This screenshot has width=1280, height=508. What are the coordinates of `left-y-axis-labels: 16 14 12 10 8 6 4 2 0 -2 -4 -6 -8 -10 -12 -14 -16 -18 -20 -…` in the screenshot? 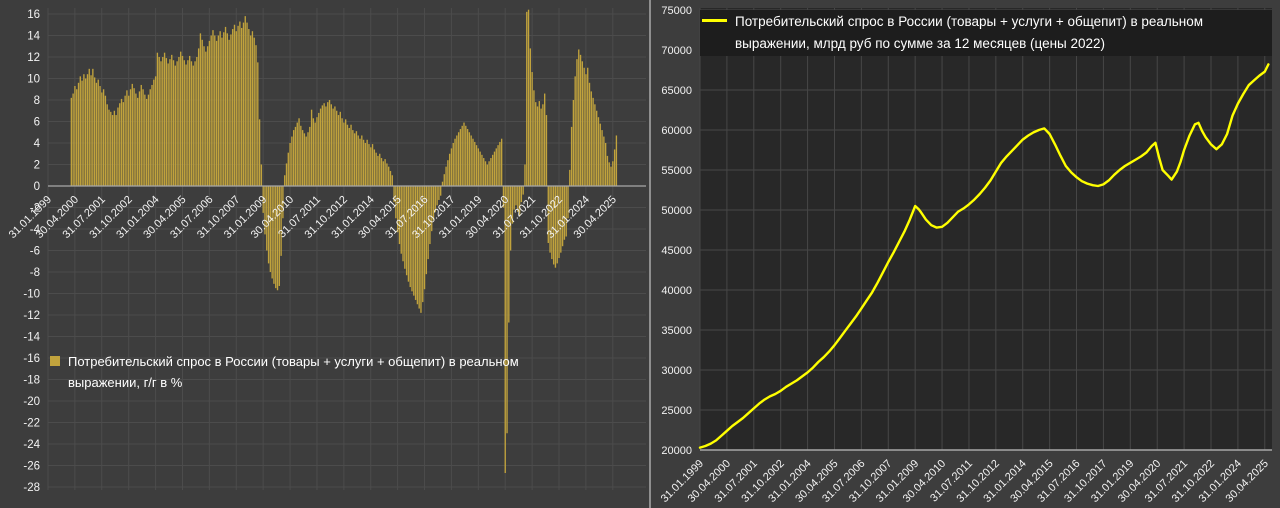 It's located at (31, 251).